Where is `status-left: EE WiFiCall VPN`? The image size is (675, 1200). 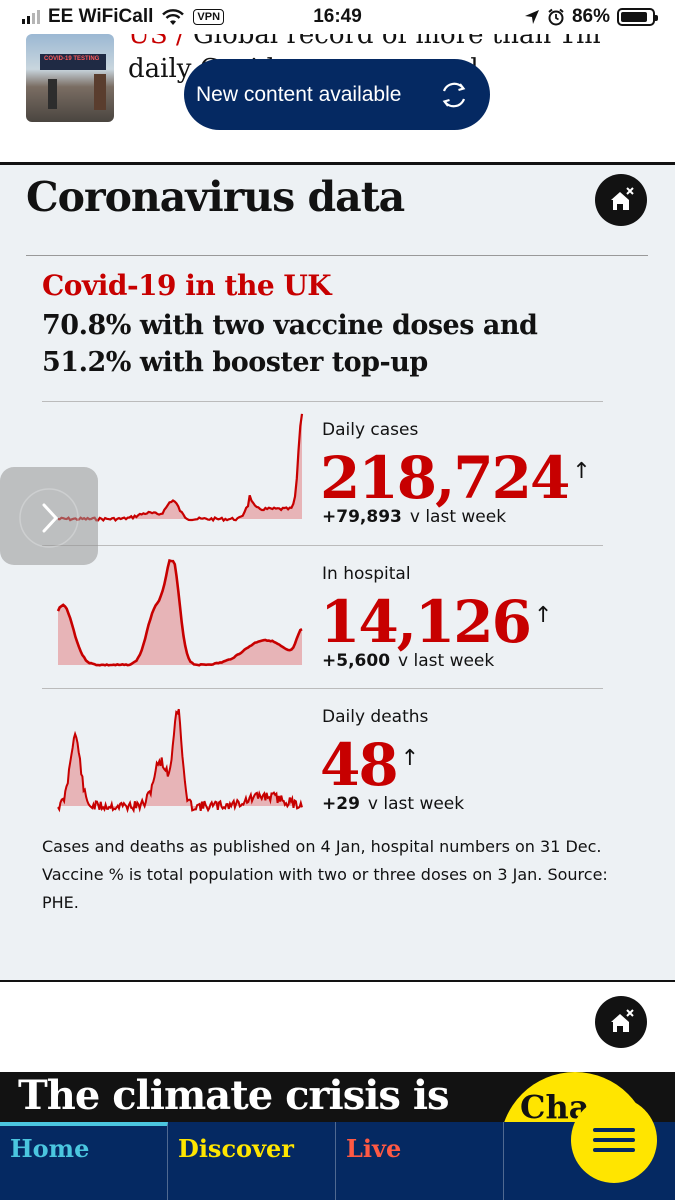
status-left: EE WiFiCall VPN is located at coordinates (123, 17).